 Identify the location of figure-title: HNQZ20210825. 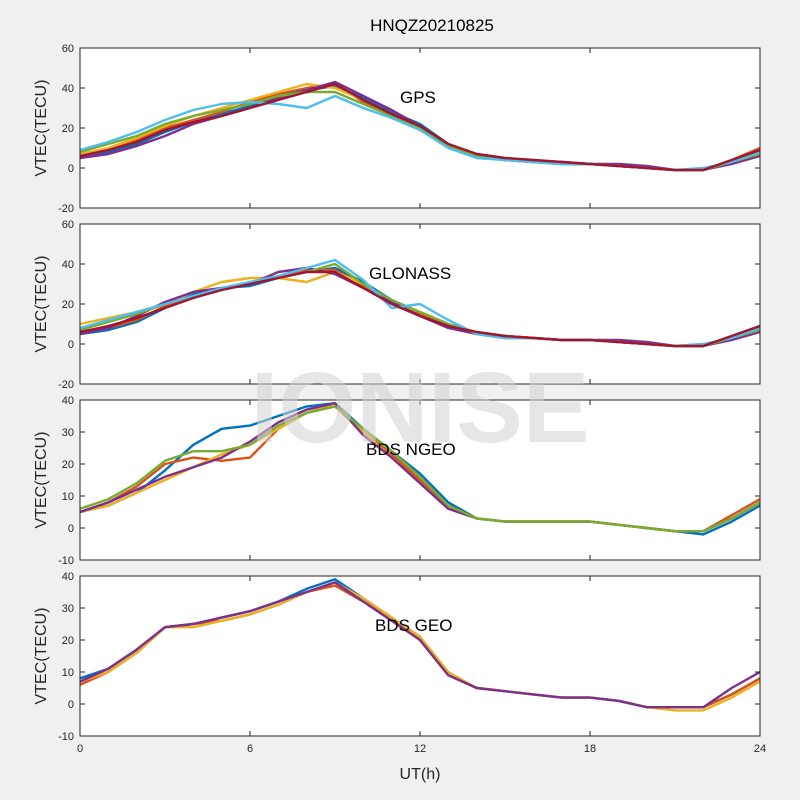
(432, 25).